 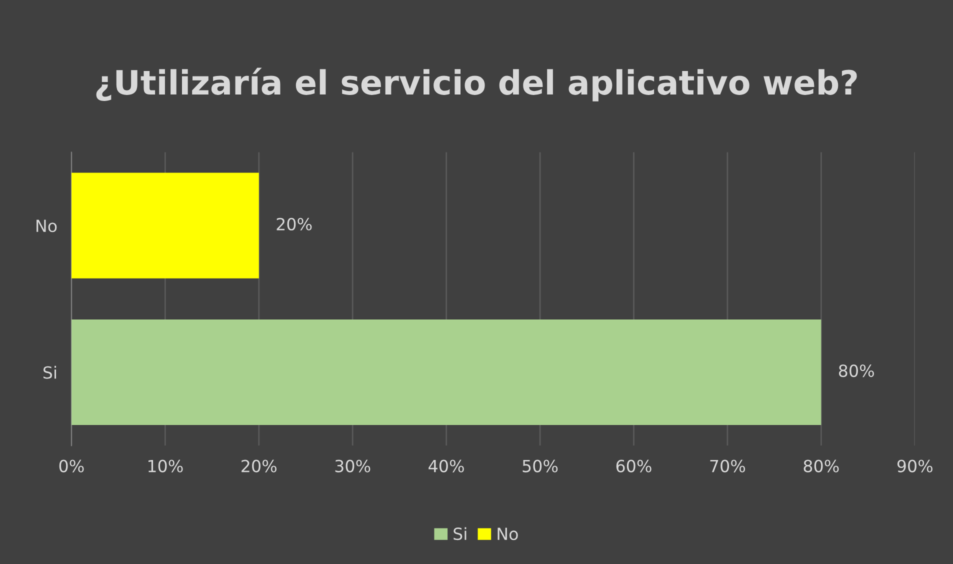 What do you see at coordinates (294, 224) in the screenshot?
I see `data-label: 20%` at bounding box center [294, 224].